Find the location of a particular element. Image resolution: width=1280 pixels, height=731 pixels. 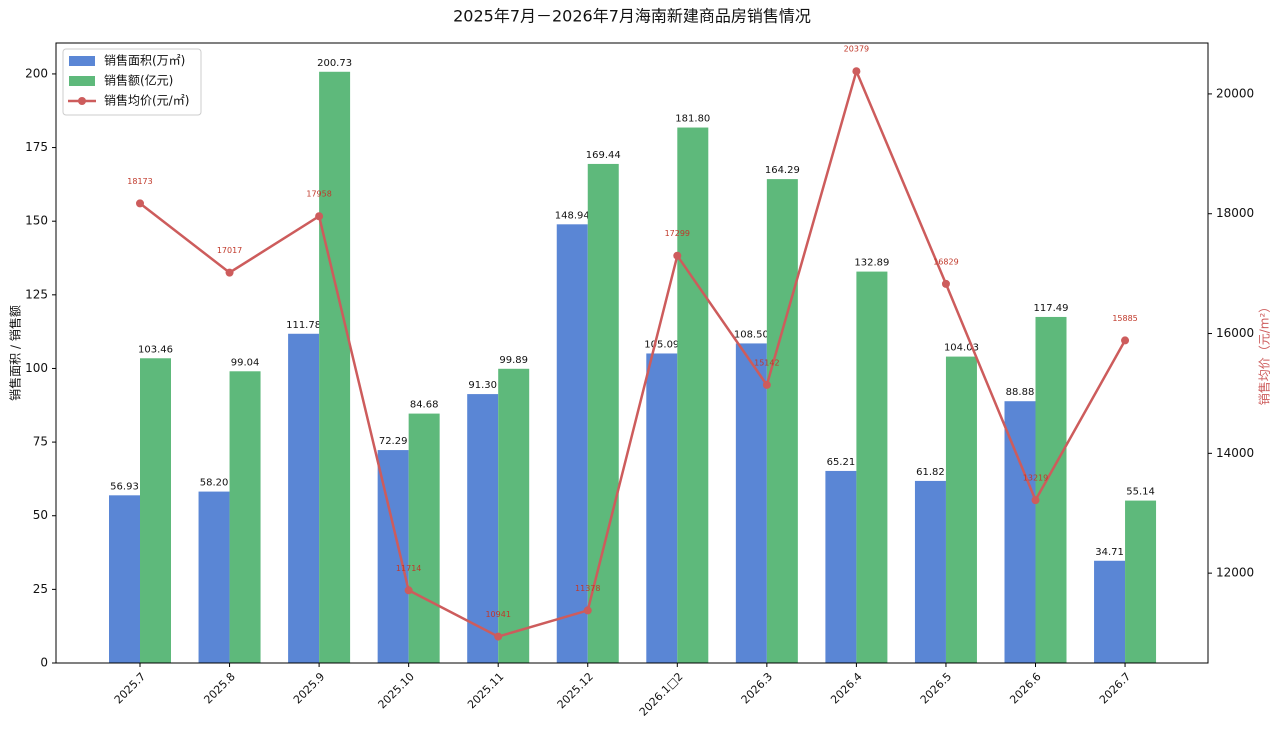

price-value-label: 16829 is located at coordinates (945, 261).